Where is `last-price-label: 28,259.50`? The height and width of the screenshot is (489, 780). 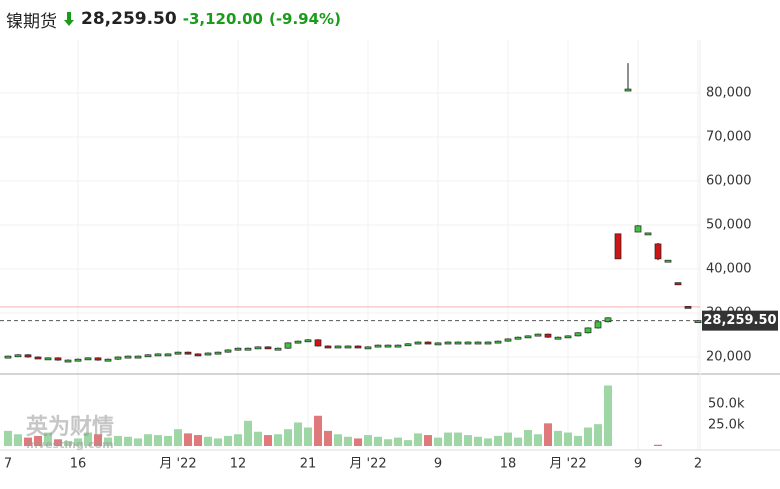 last-price-label: 28,259.50 is located at coordinates (739, 320).